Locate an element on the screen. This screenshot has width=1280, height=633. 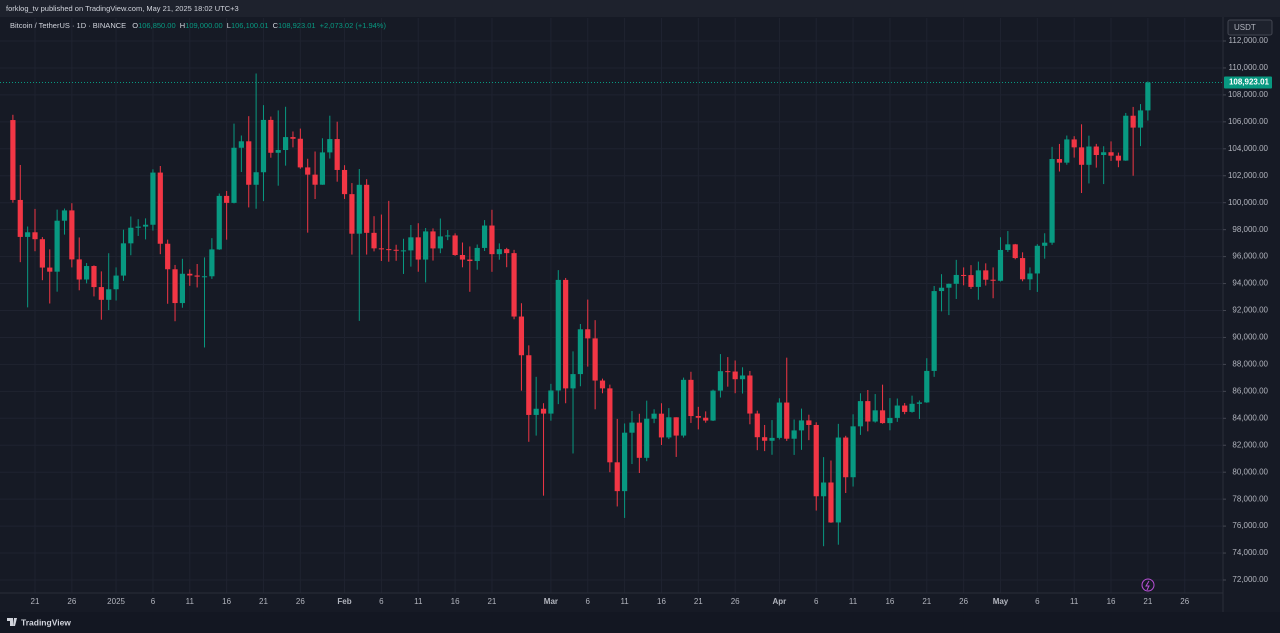
y-tick-label: 108,000.00 is located at coordinates (1248, 94).